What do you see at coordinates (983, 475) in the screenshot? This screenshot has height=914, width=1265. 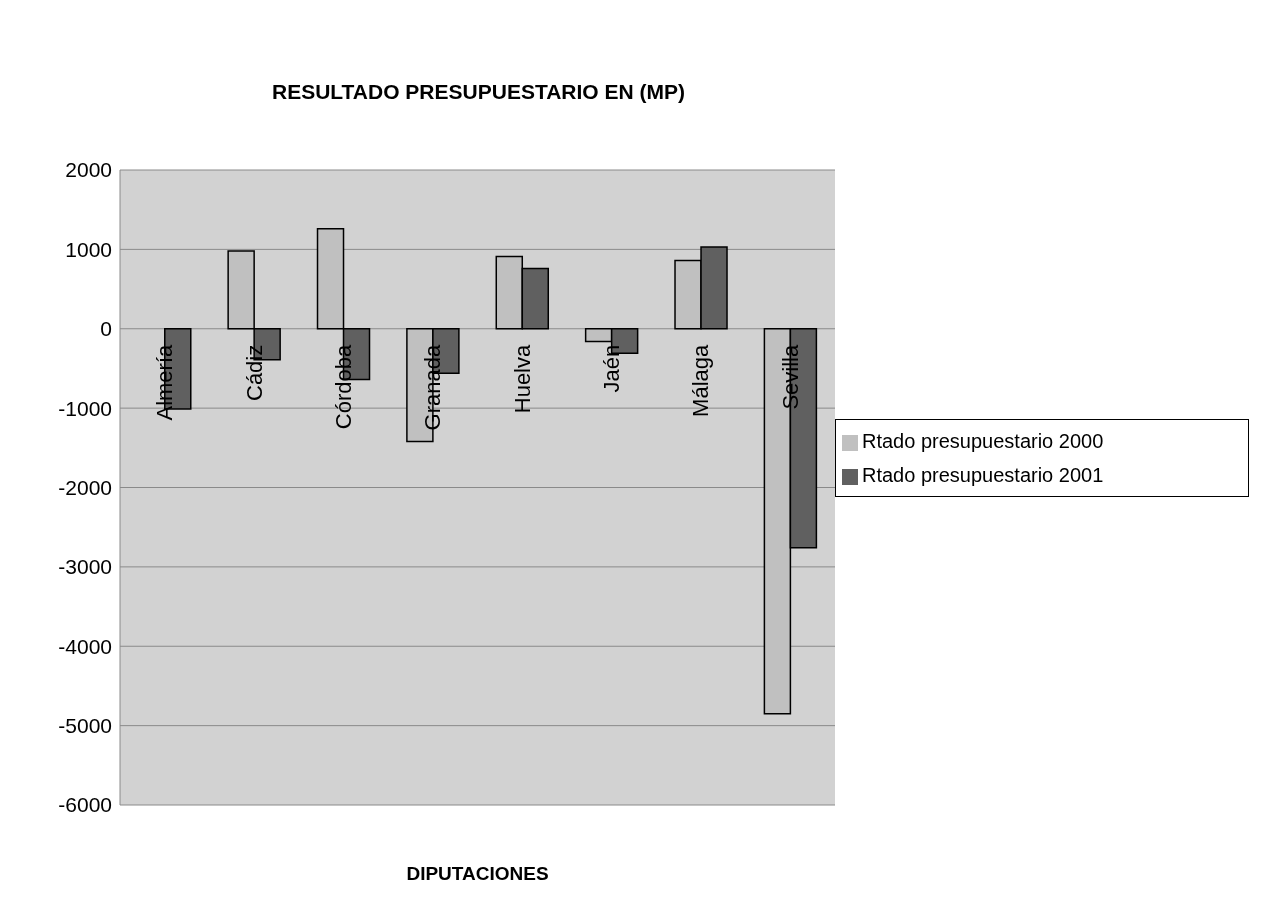 I see `legend-label: Rtado presupuestario 2001` at bounding box center [983, 475].